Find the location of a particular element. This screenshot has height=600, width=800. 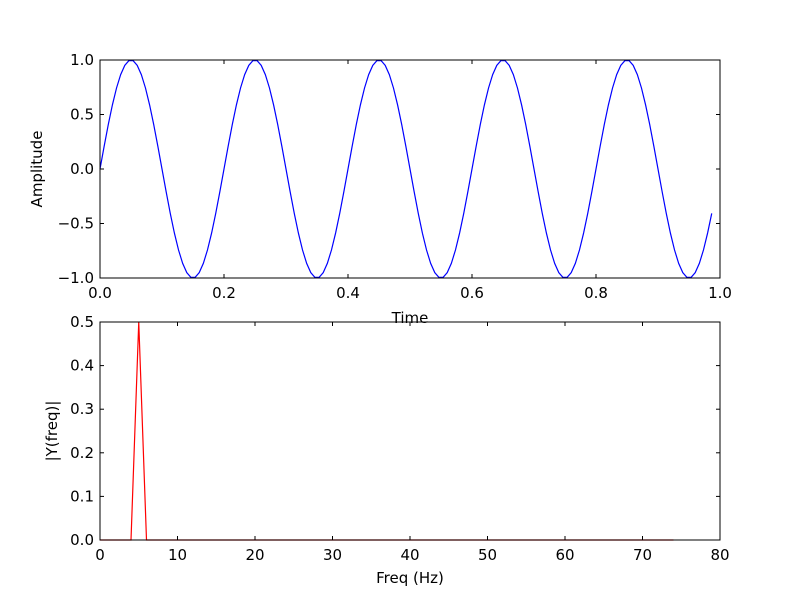

freq-x-tick-label: 10 is located at coordinates (177, 555).